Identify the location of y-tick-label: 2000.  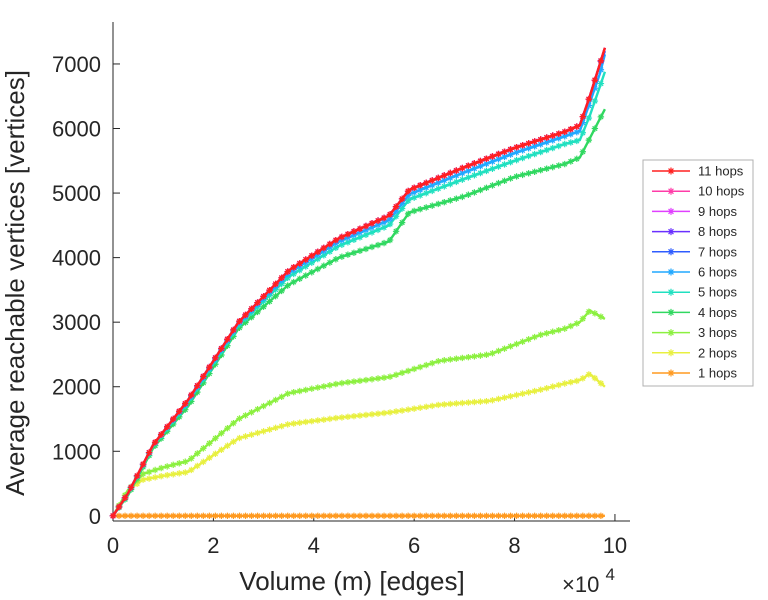
(76, 387).